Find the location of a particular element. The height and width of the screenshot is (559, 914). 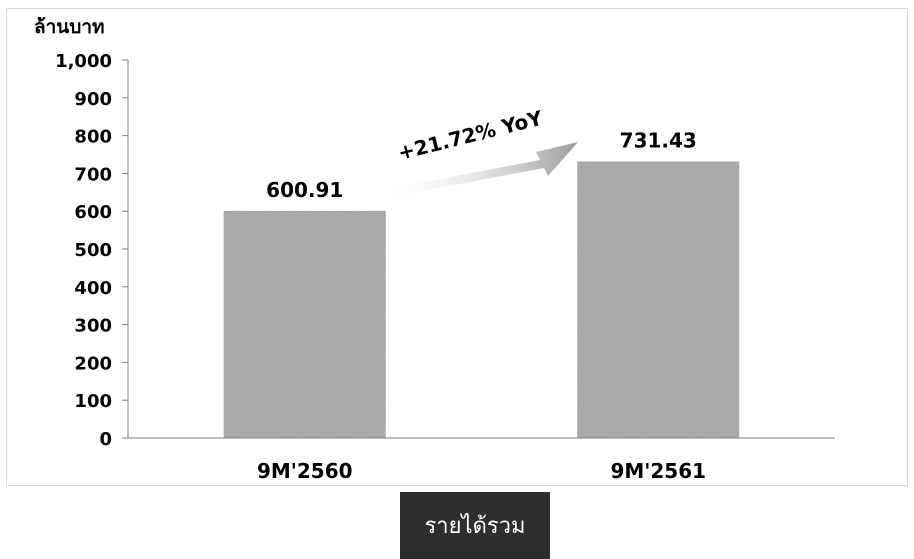

x-category-label: 9M'2561 is located at coordinates (658, 471).